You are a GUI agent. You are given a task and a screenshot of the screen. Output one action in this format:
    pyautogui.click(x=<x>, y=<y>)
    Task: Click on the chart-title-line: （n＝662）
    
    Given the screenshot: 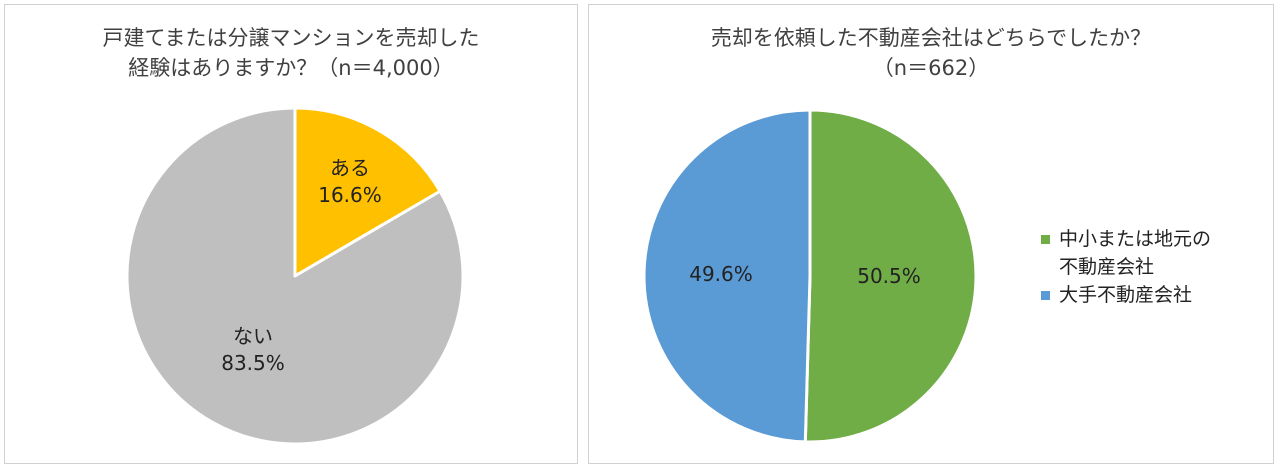 What is the action you would take?
    pyautogui.click(x=931, y=68)
    